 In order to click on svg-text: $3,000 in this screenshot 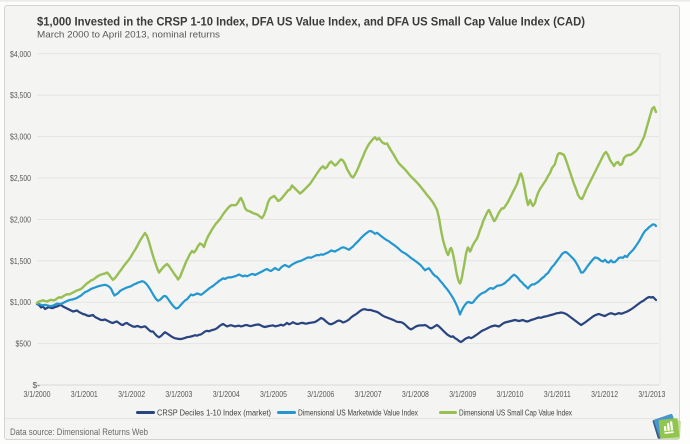, I will do `click(20, 137)`.